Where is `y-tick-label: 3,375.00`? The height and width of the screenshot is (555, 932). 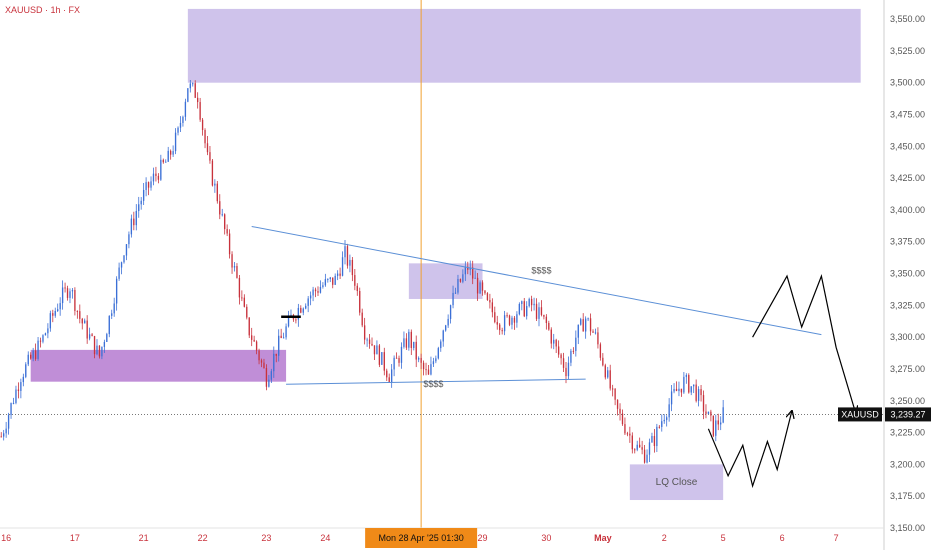 y-tick-label: 3,375.00 is located at coordinates (907, 242).